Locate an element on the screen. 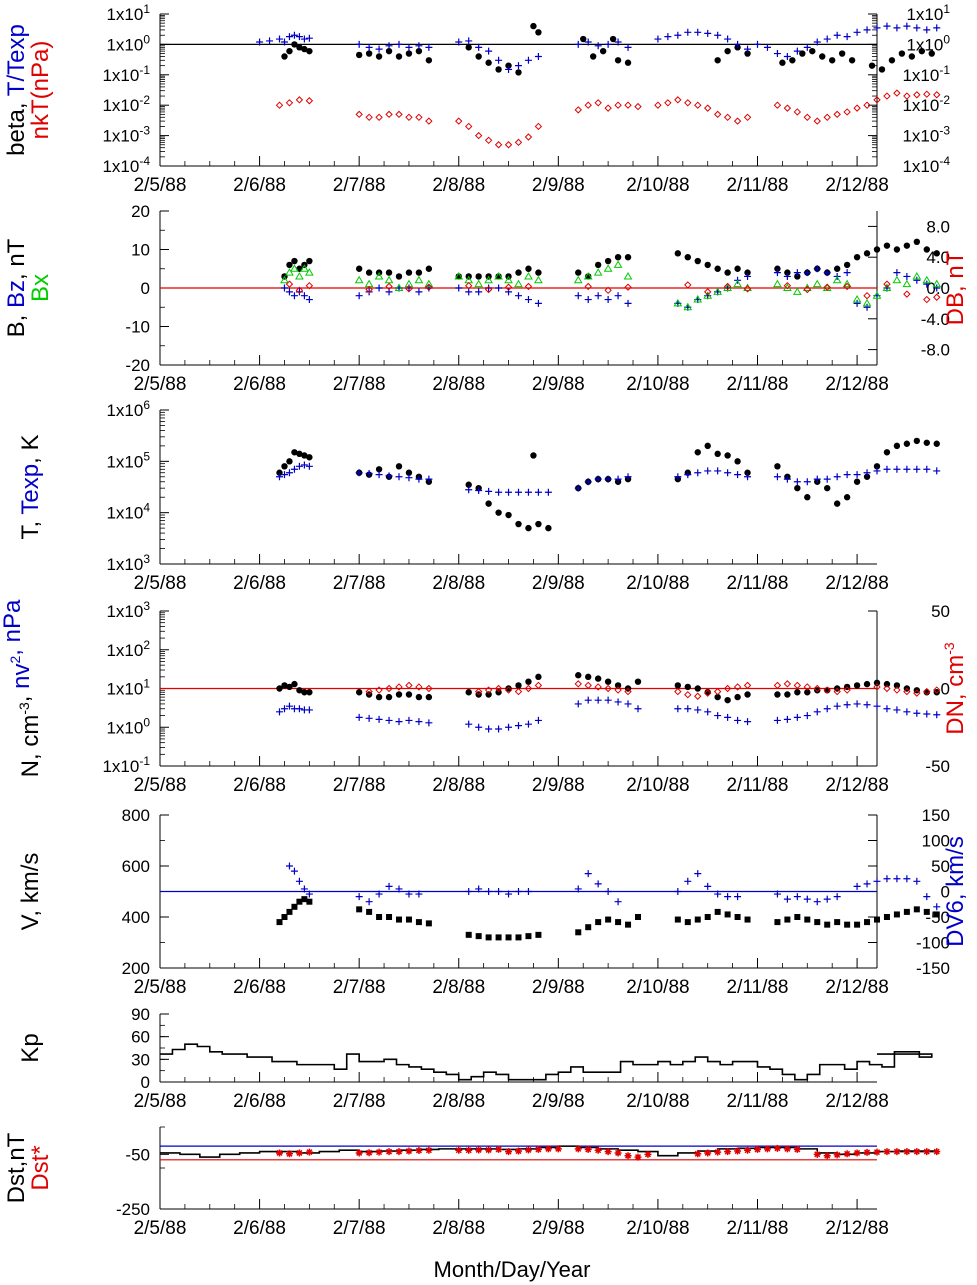 This screenshot has height=1285, width=977. x-tick-label: 2/6/88 is located at coordinates (259, 785).